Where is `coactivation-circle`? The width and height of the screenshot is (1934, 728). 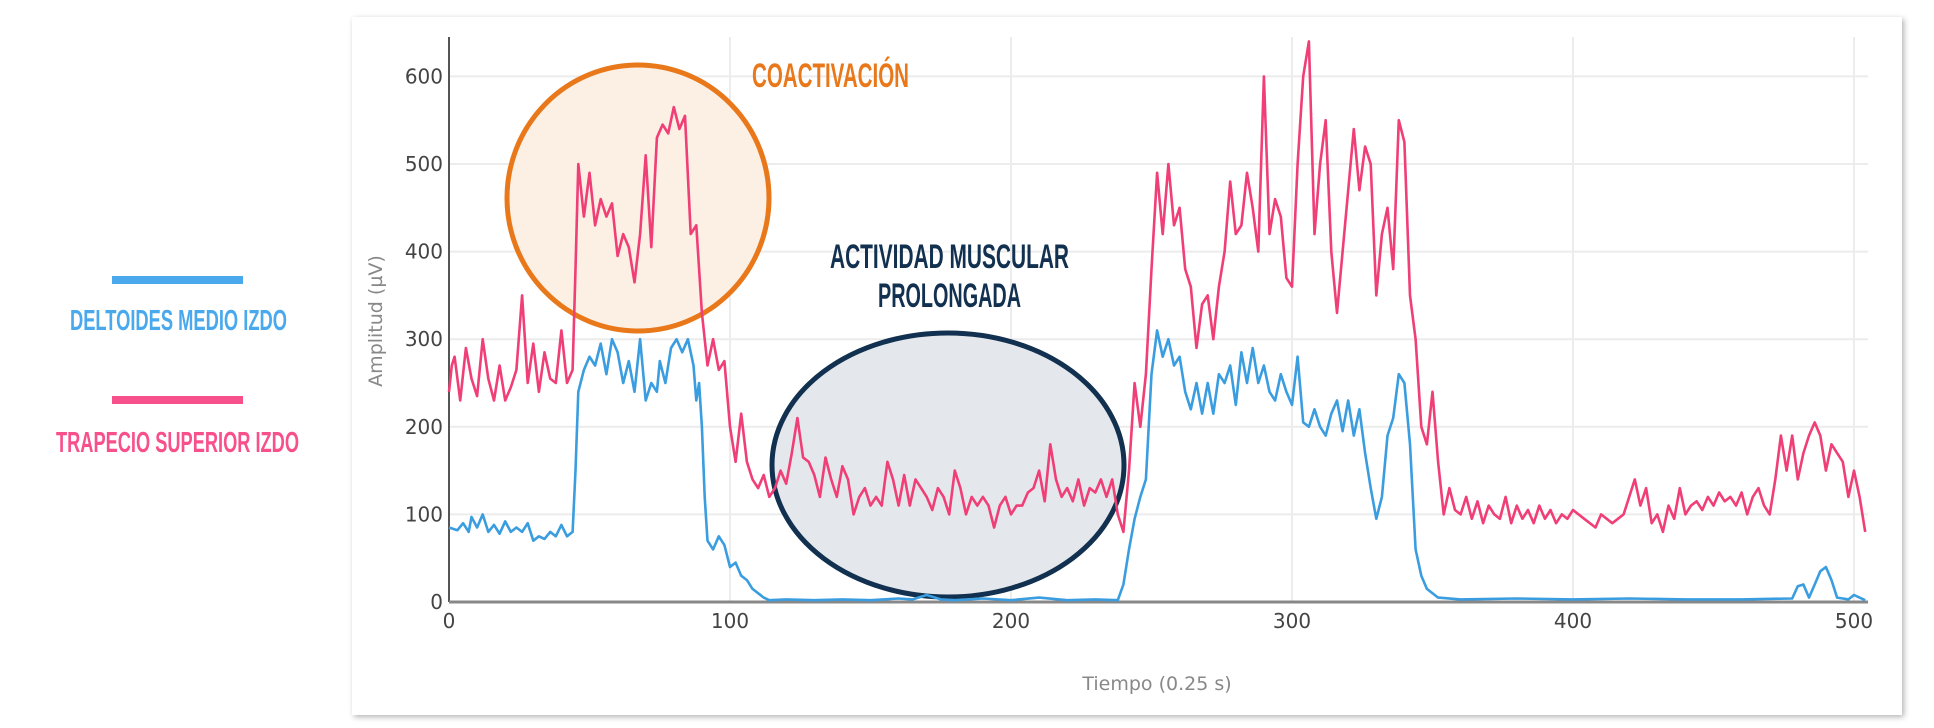
coactivation-circle is located at coordinates (638, 198).